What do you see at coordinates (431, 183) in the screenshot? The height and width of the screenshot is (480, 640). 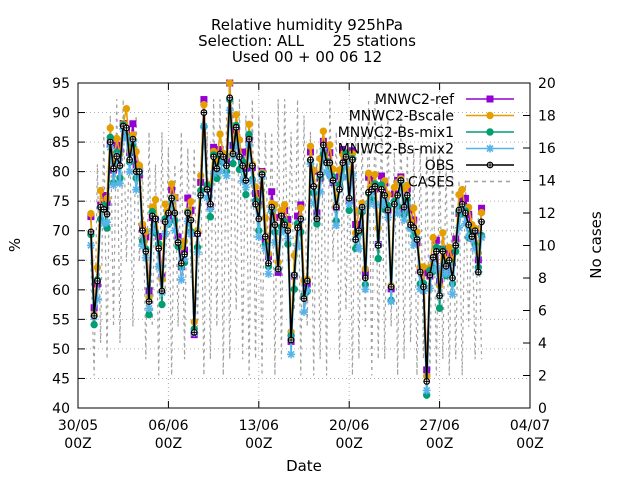 I see `legend-label: CASES` at bounding box center [431, 183].